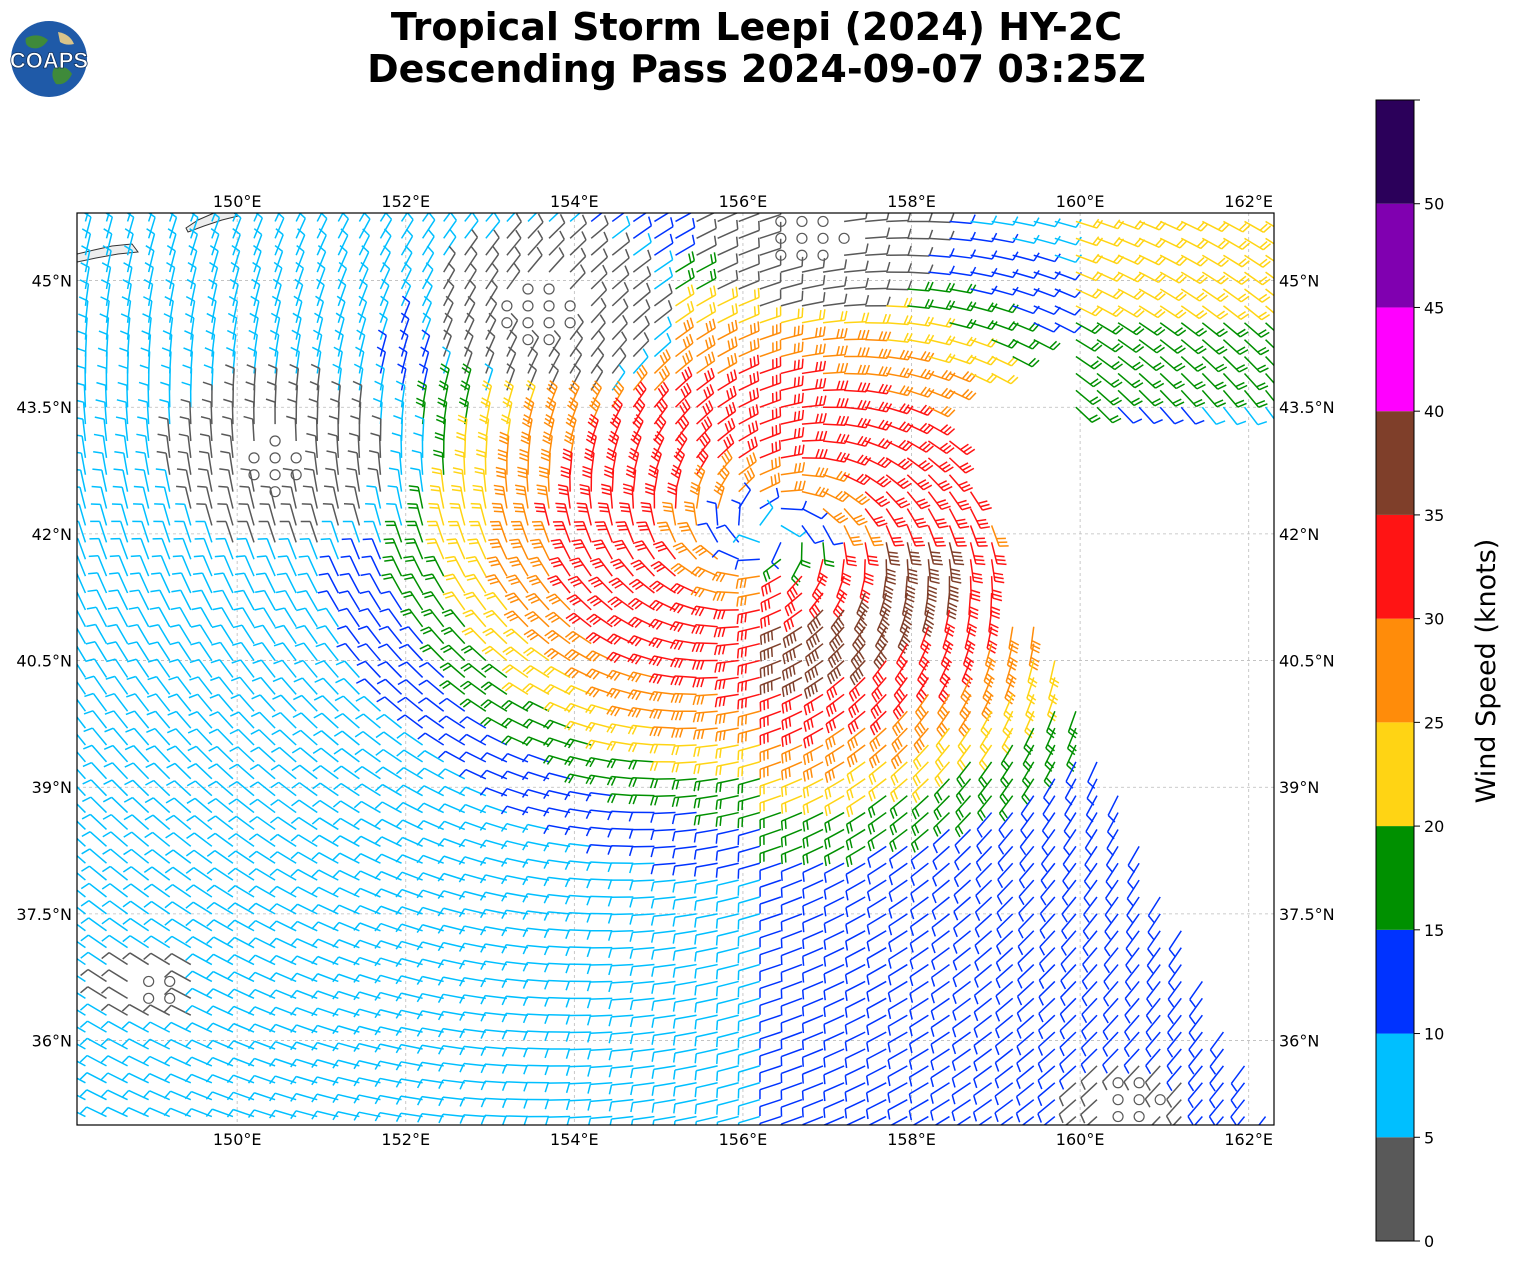 The image size is (1513, 1264). I want to click on lon-tick-label-bottom: 154°E, so click(574, 1139).